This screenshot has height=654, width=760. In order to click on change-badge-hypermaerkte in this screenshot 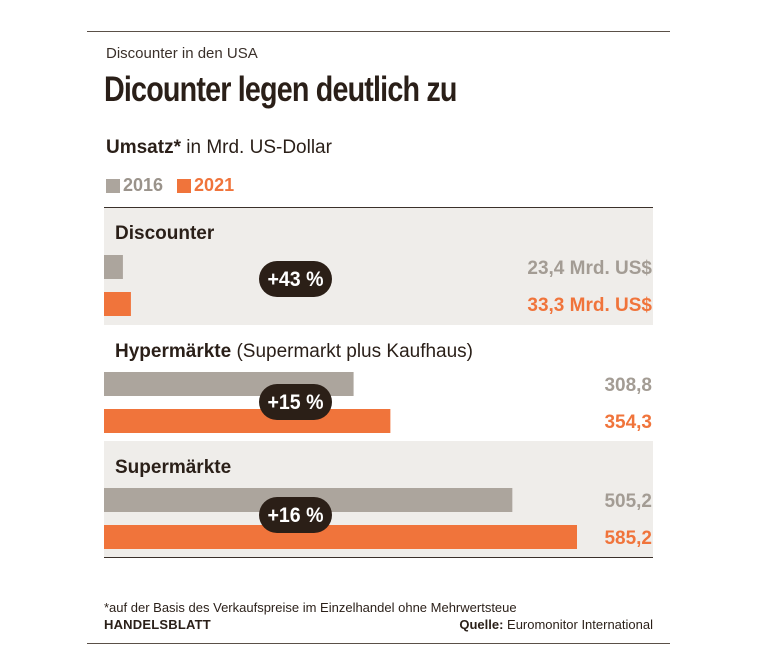, I will do `click(295, 402)`.